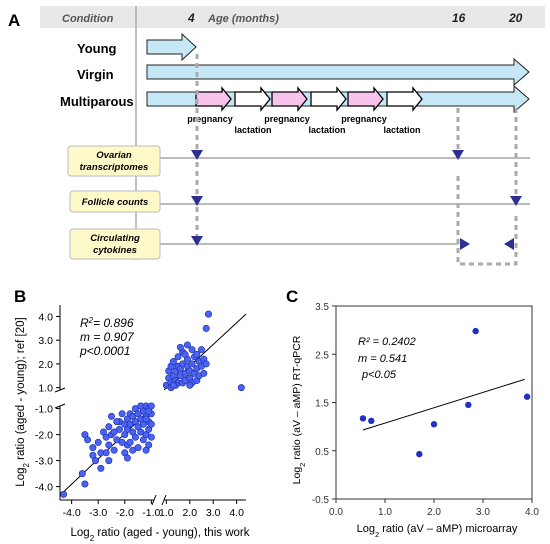  Describe the element at coordinates (434, 512) in the screenshot. I see `plot-c-xtick-label: 2.0` at that location.